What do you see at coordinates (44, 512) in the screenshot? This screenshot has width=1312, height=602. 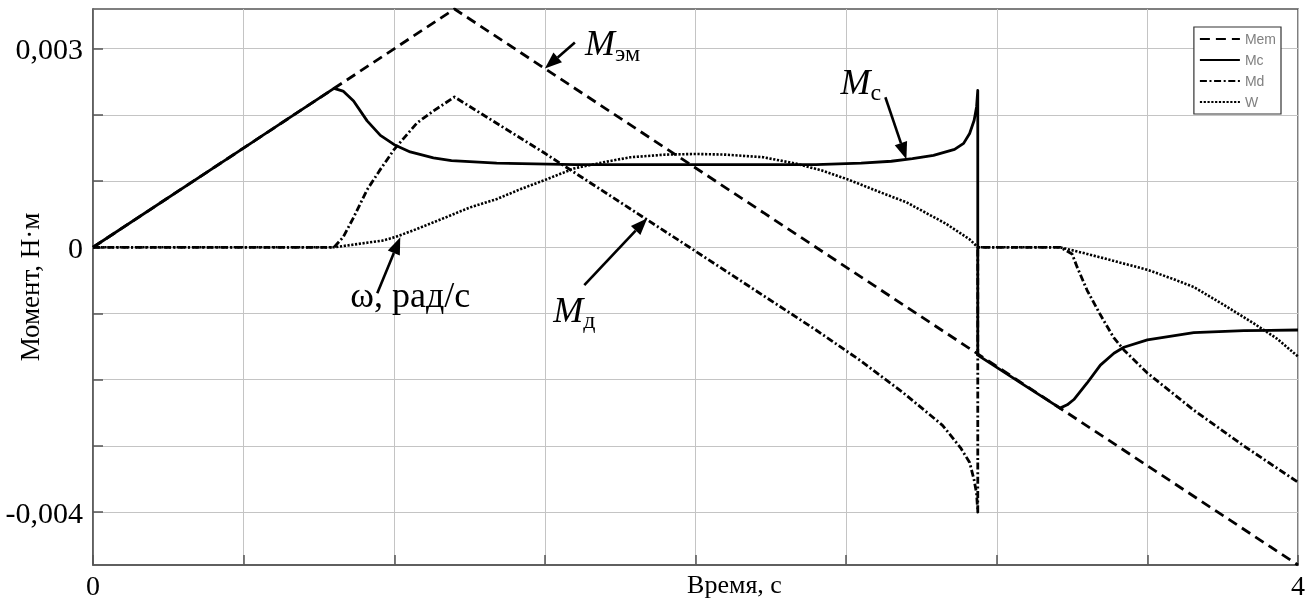 I see `y-tick-label: -0,004` at bounding box center [44, 512].